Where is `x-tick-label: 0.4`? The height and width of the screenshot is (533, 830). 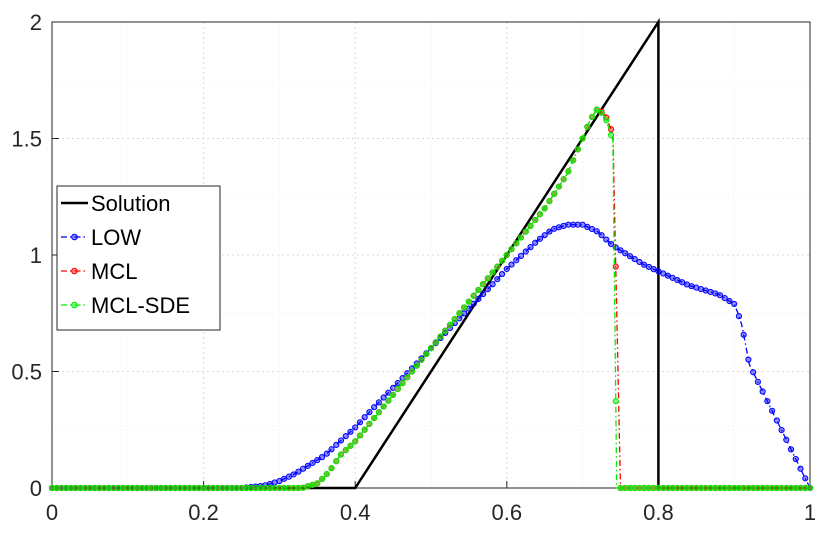
x-tick-label: 0.4 is located at coordinates (355, 512).